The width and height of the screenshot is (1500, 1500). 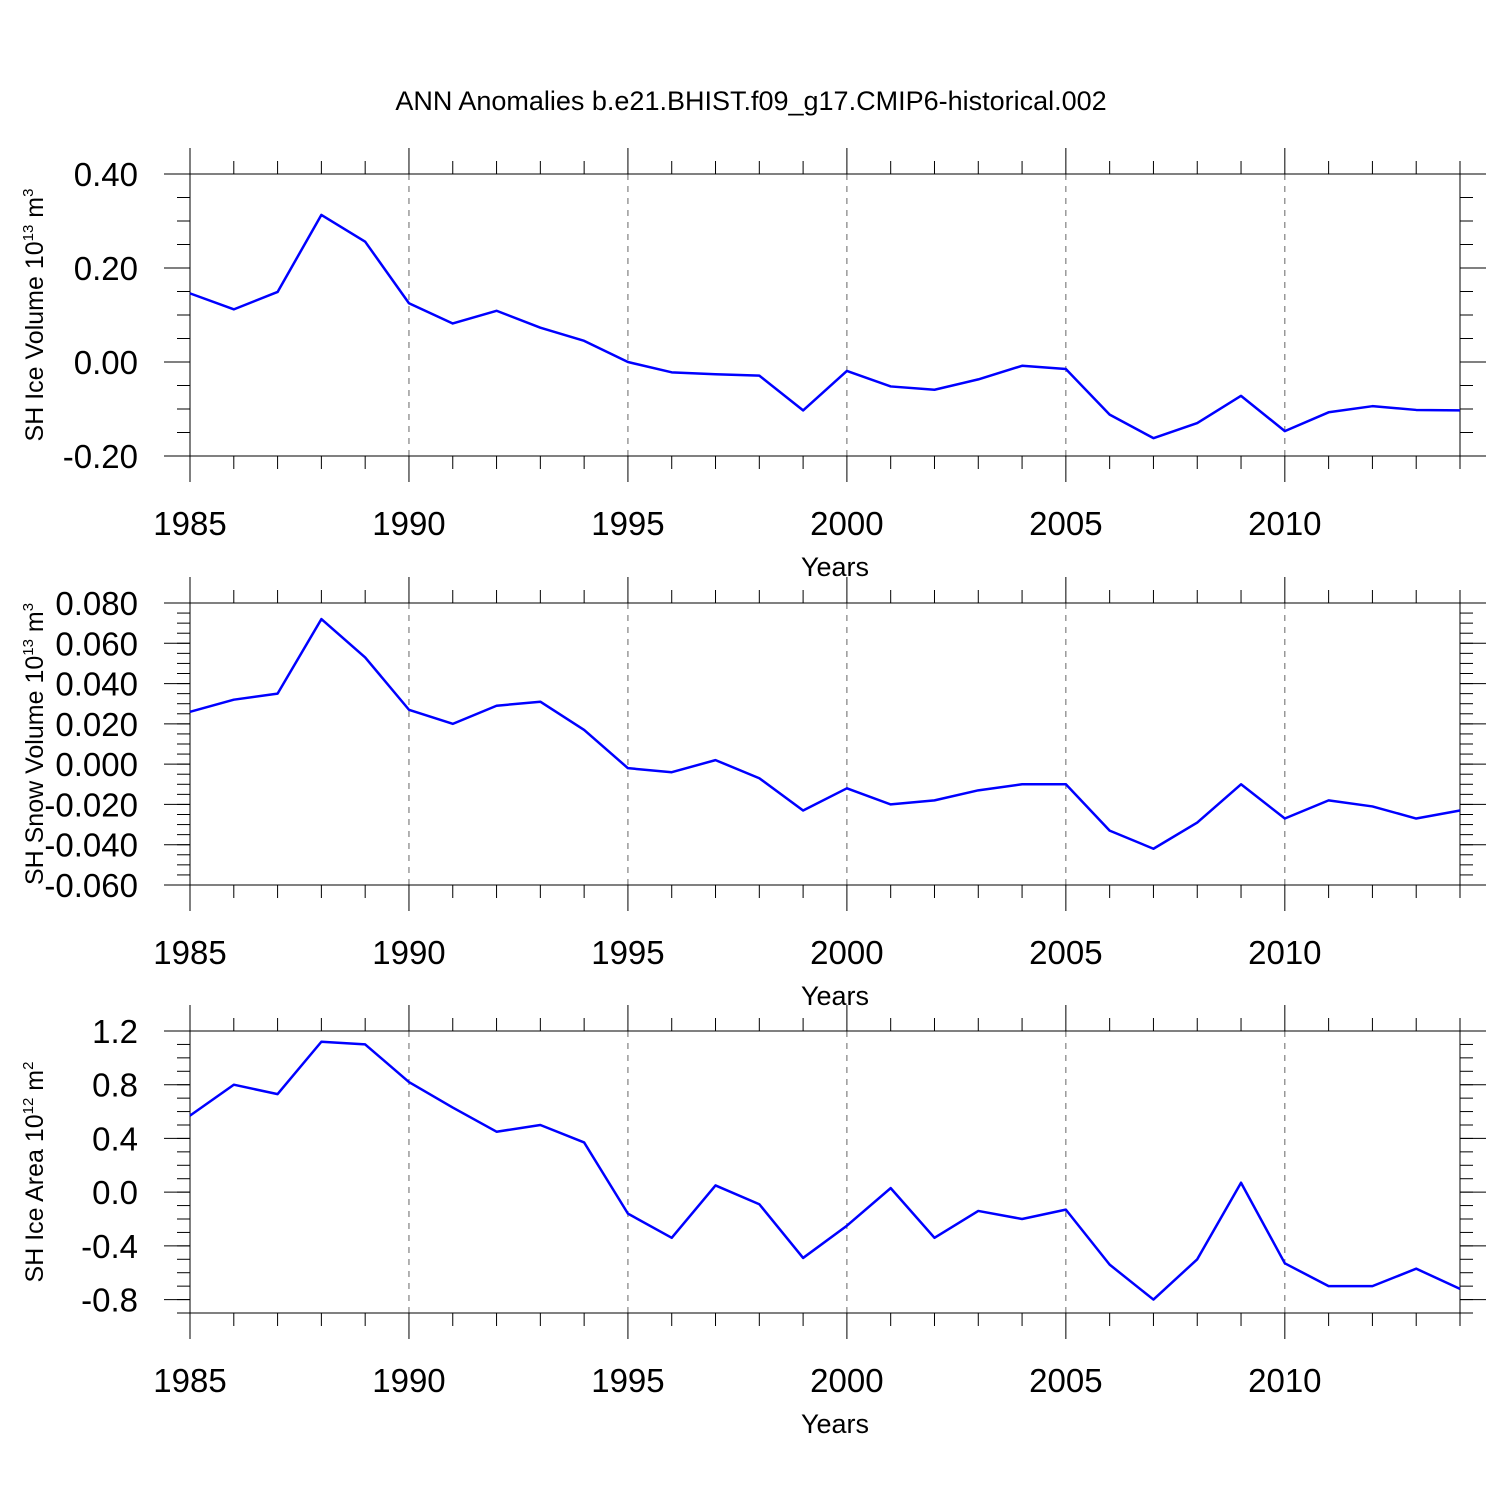 I want to click on y-tick-label: -0.20, so click(x=100, y=456).